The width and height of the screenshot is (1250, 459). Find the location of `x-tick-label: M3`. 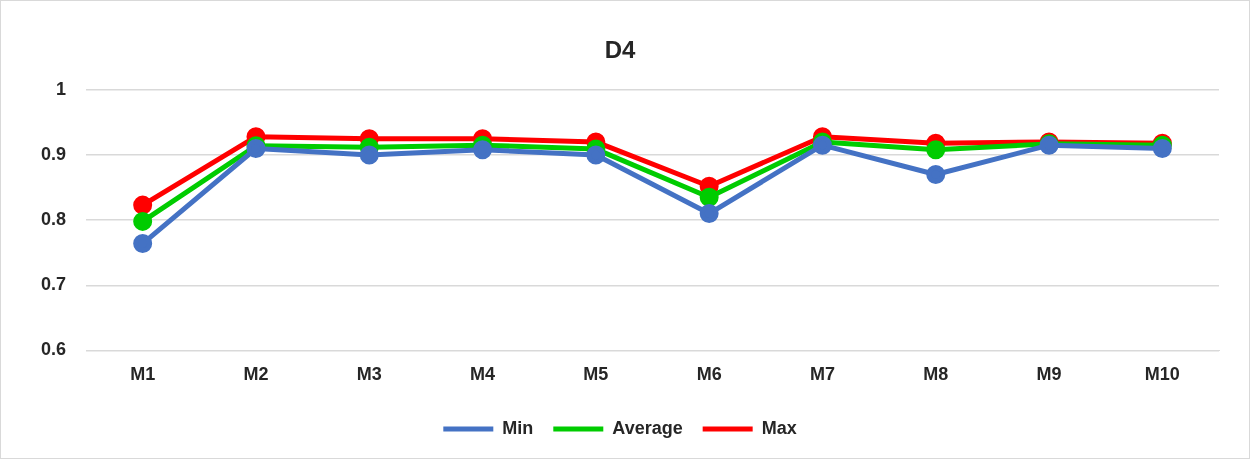

x-tick-label: M3 is located at coordinates (369, 374).